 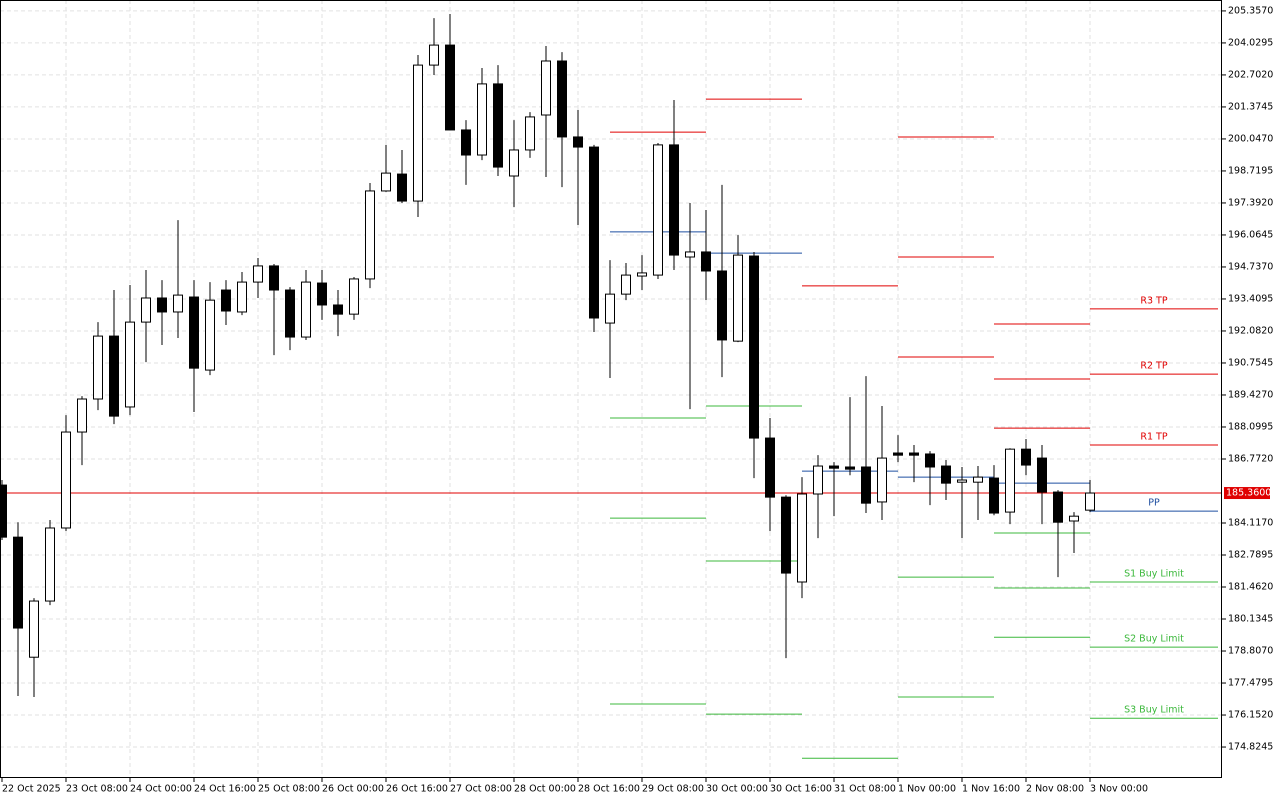 I want to click on level-label: PP, so click(x=1154, y=503).